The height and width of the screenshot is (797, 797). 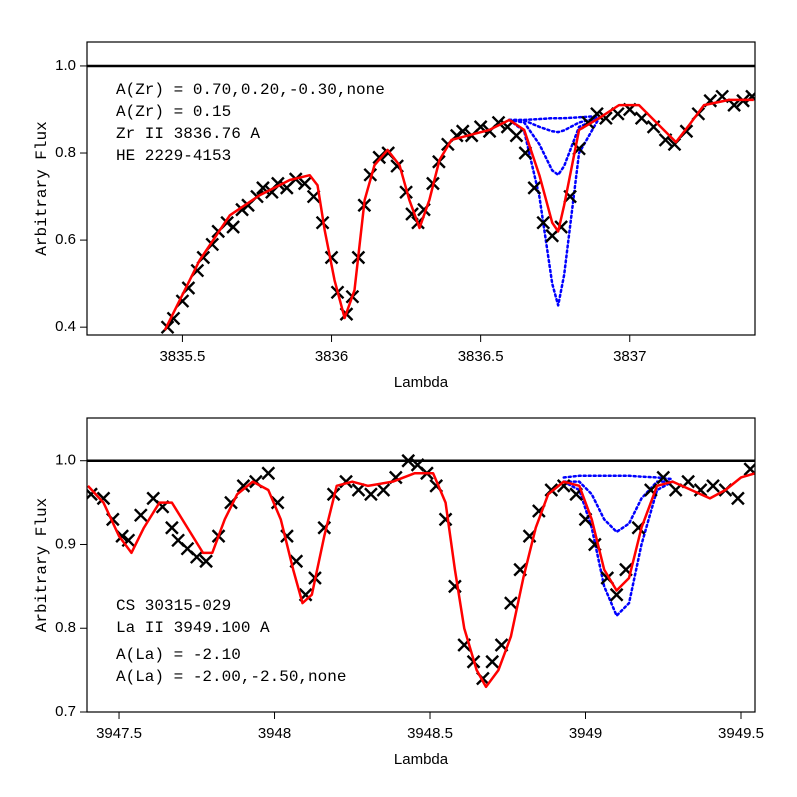 What do you see at coordinates (65, 326) in the screenshot?
I see `y-tick-label: 0.4` at bounding box center [65, 326].